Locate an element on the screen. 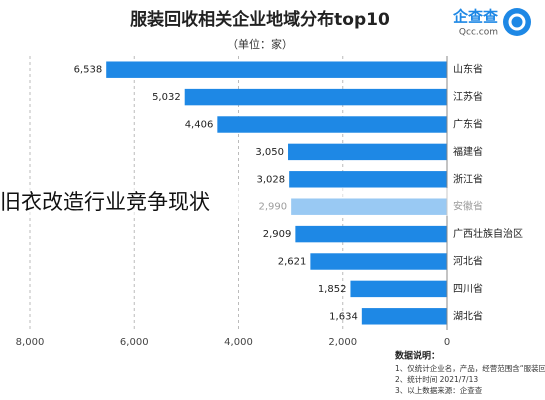  note: 3、以上数据来源：企查查 is located at coordinates (439, 390).